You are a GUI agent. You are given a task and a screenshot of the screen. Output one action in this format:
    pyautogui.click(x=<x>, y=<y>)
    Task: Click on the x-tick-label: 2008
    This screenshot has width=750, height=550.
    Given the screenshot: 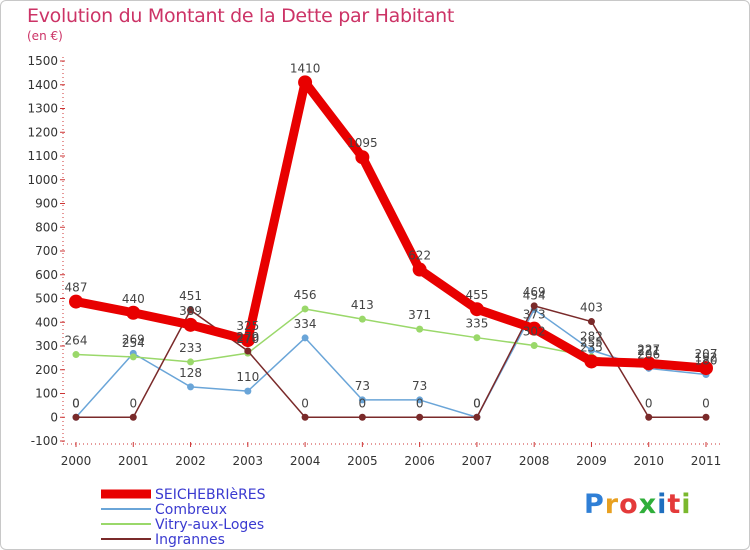 What is the action you would take?
    pyautogui.click(x=534, y=461)
    